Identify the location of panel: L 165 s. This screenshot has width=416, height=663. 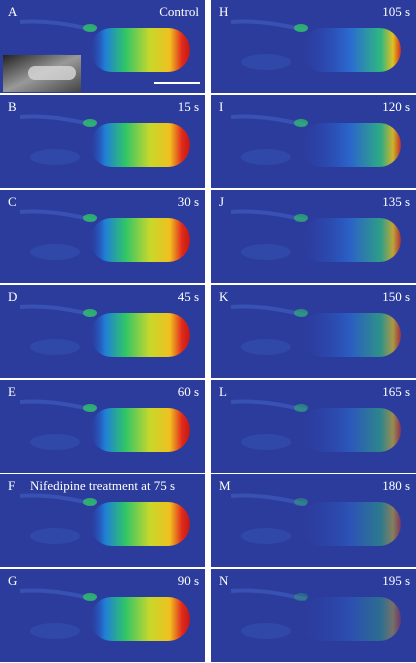
(313, 426).